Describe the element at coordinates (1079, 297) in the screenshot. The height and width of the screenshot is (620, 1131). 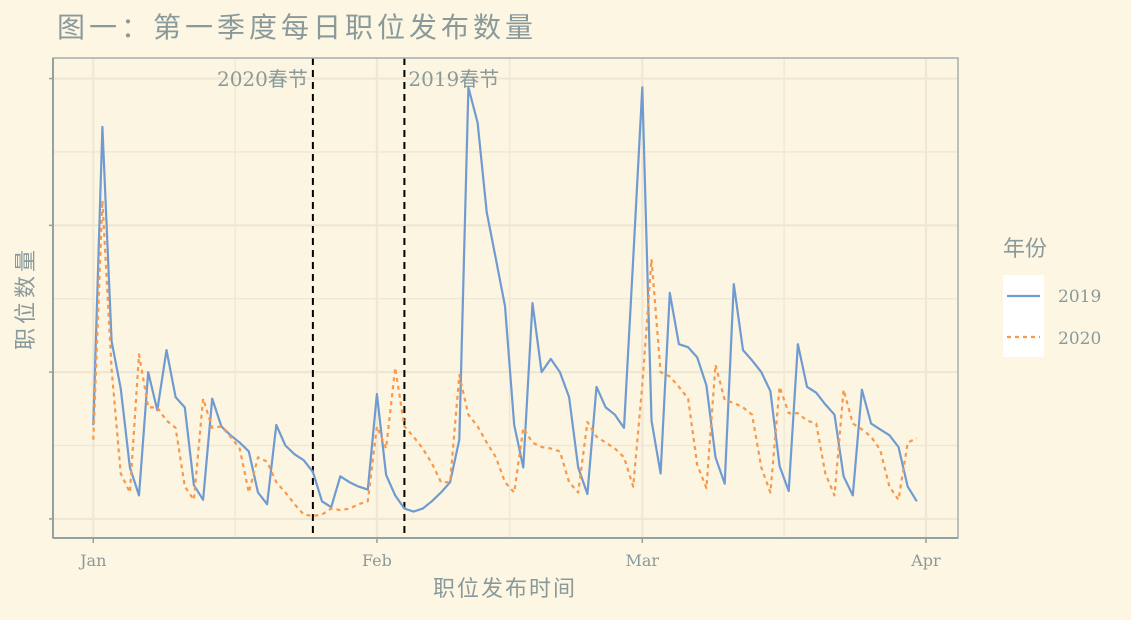
I see `legend-label-2019: 2019` at that location.